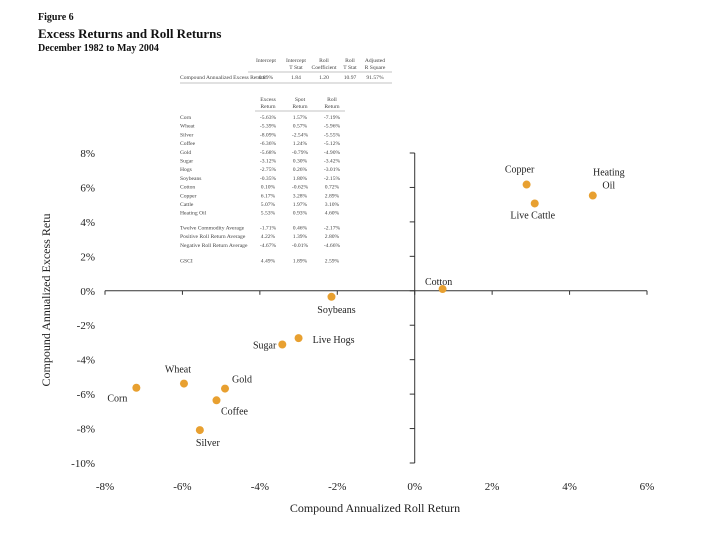 This screenshot has width=720, height=540. I want to click on table-header: Excess, so click(268, 100).